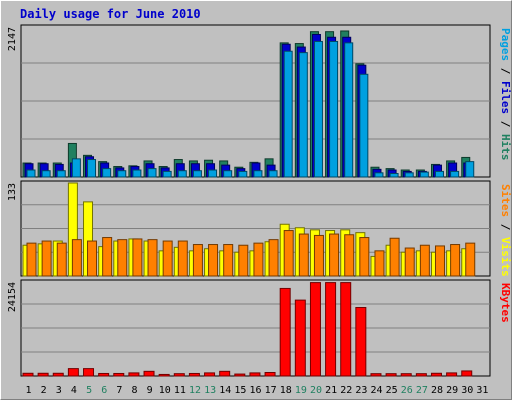 The width and height of the screenshot is (512, 400). Describe the element at coordinates (12, 297) in the screenshot. I see `y-max-label: 24154` at that location.